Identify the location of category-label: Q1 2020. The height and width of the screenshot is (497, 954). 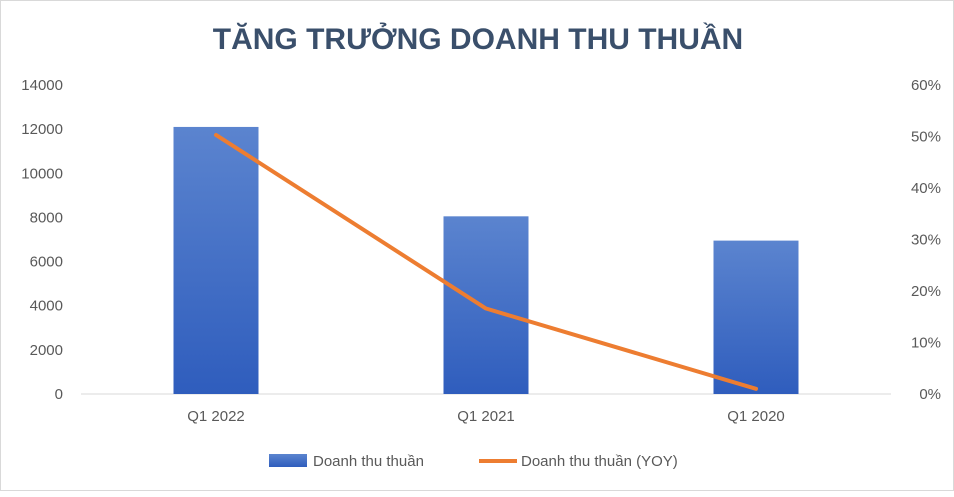
(756, 416).